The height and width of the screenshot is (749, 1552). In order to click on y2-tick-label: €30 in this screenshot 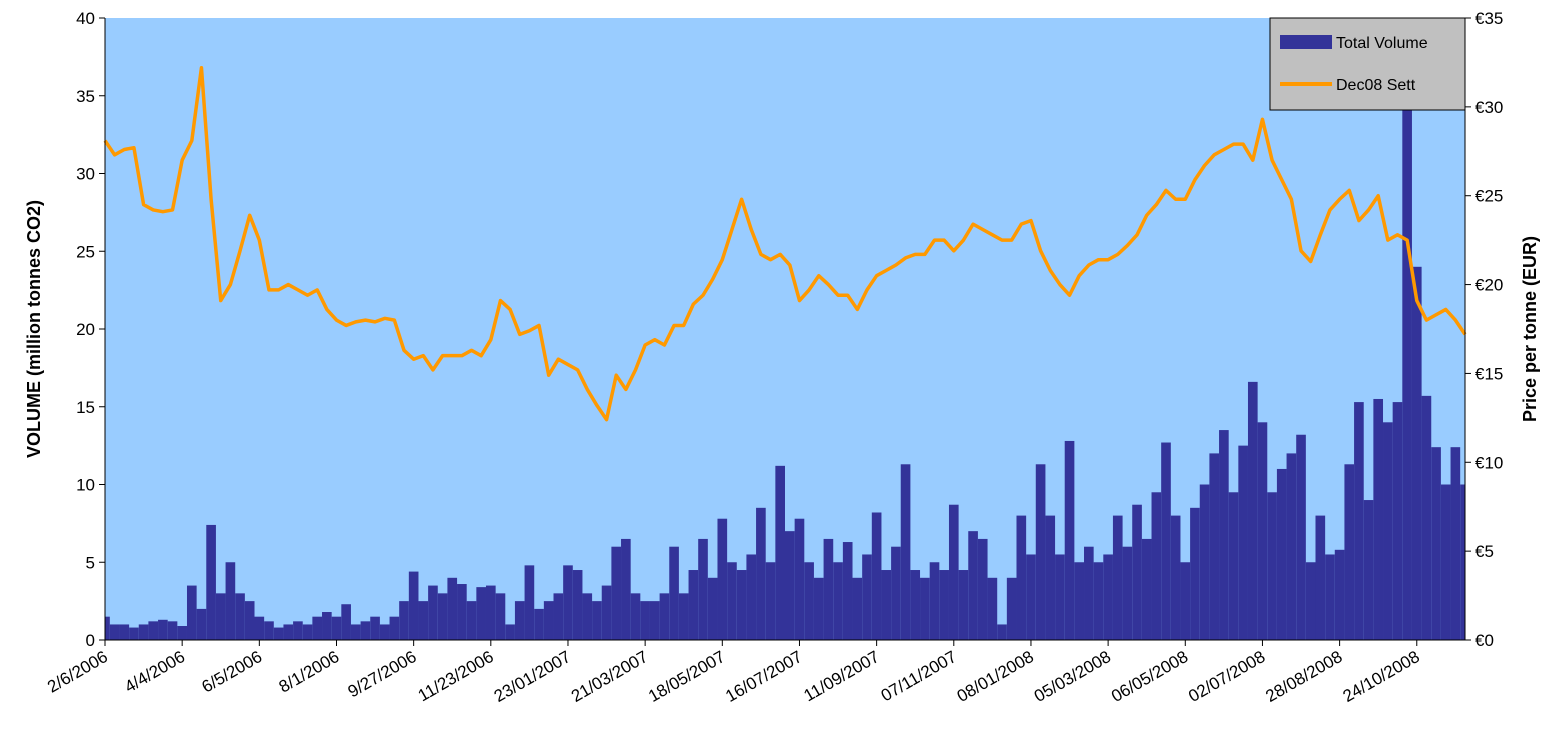, I will do `click(1489, 107)`.